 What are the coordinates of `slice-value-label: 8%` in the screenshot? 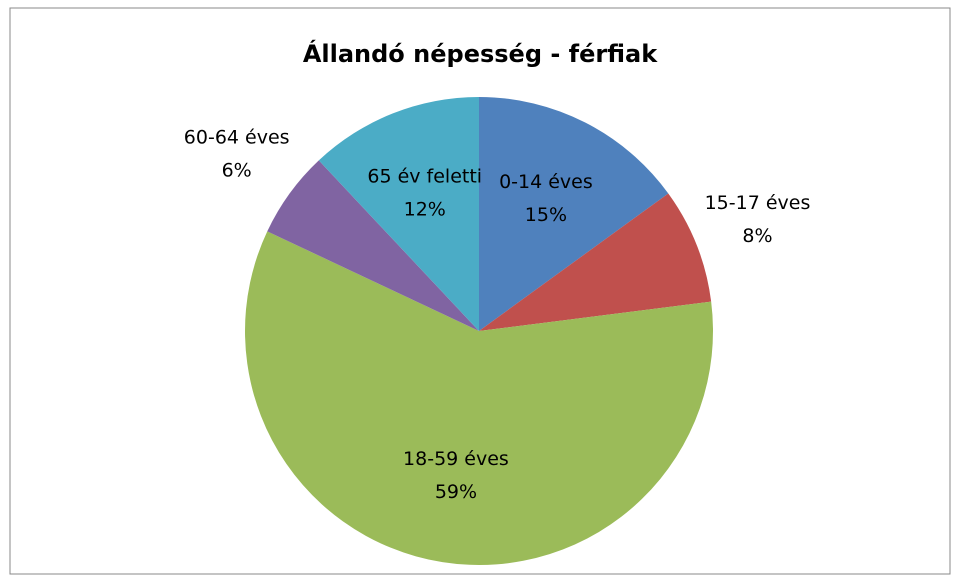 It's located at (757, 236).